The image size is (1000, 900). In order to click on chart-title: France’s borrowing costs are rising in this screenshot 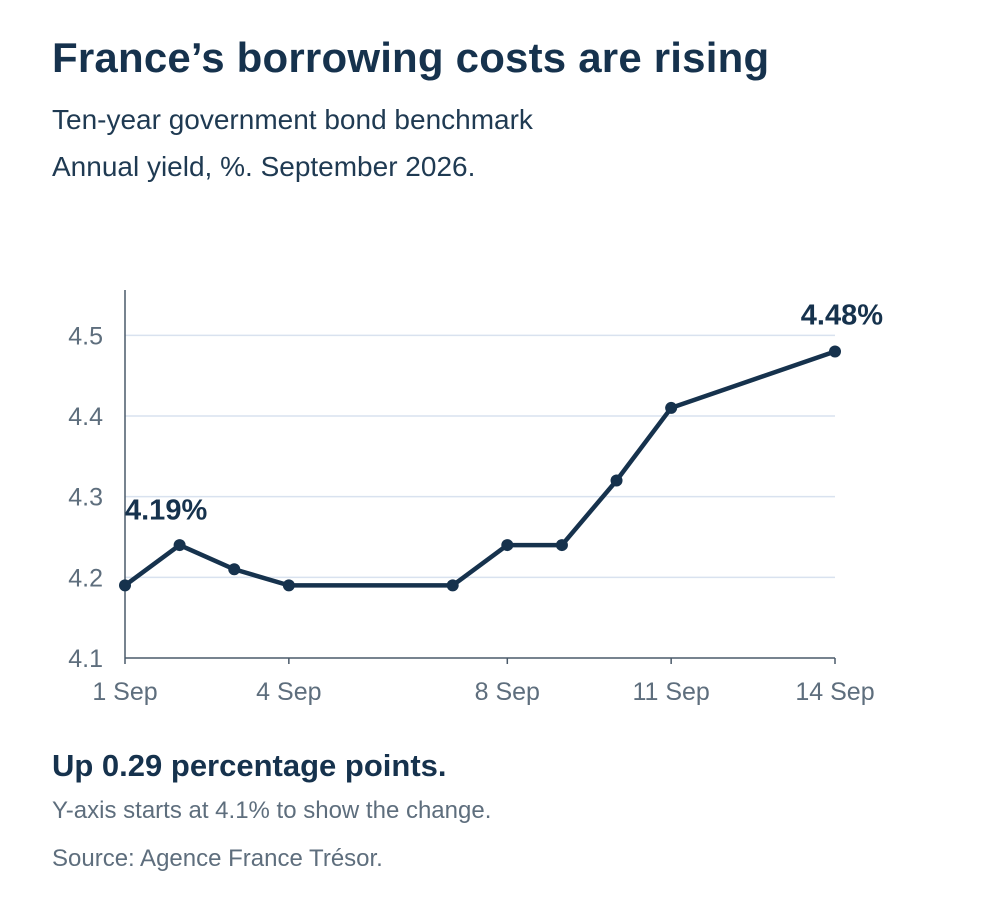, I will do `click(411, 57)`.